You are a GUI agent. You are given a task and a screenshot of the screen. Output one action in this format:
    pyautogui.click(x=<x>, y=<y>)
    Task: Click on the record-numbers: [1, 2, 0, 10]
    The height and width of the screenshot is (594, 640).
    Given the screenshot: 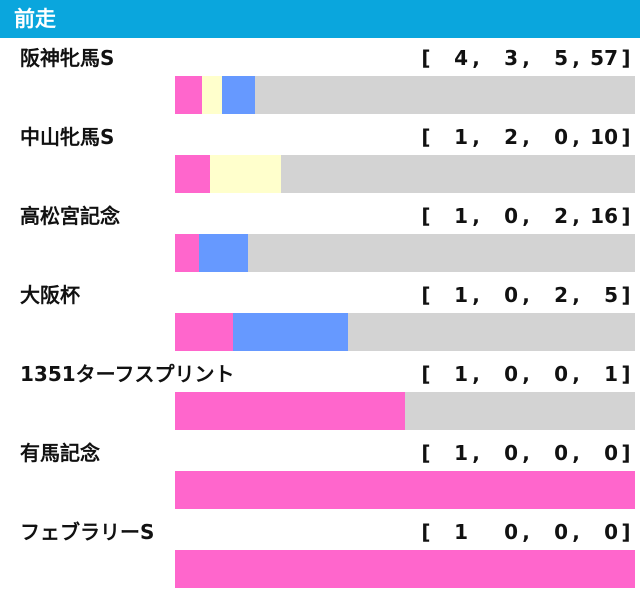 What is the action you would take?
    pyautogui.click(x=526, y=137)
    